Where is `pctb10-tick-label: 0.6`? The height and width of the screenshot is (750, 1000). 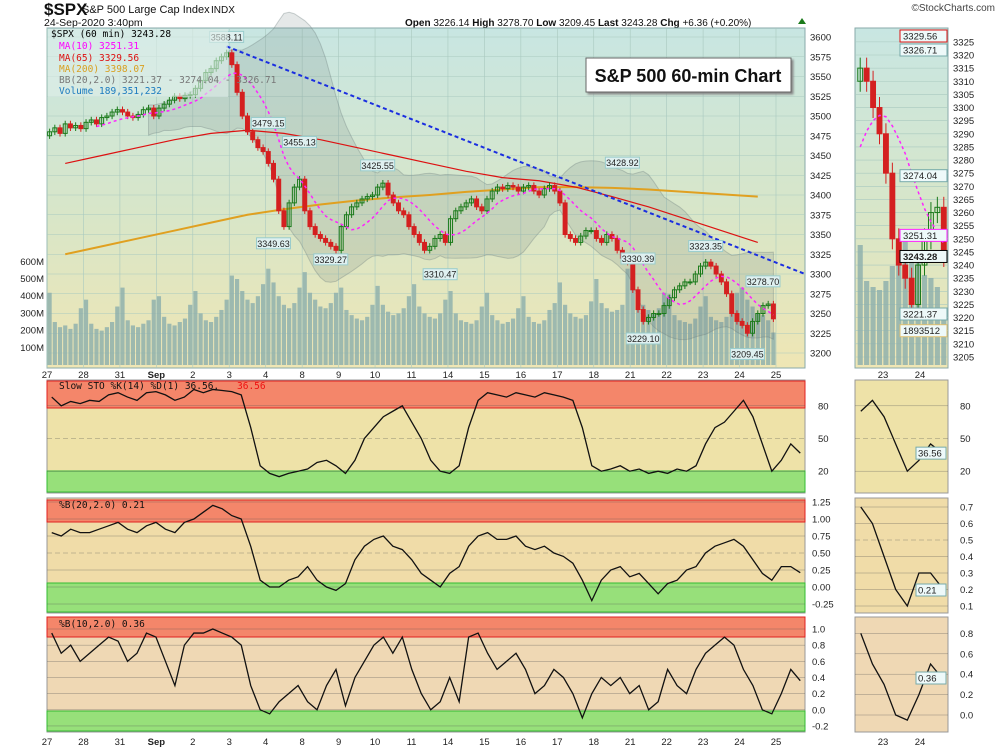 pctb10-tick-label: 0.6 is located at coordinates (818, 662).